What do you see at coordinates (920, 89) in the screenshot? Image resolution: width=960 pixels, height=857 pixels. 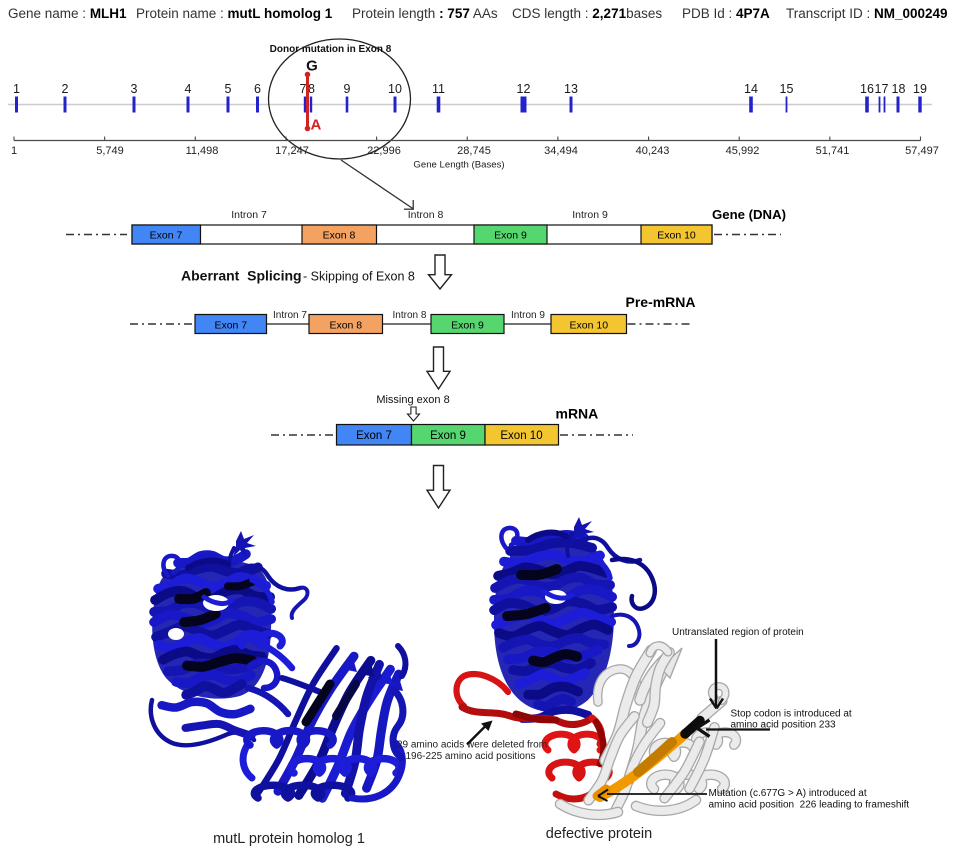 I see `svg-text: 19` at bounding box center [920, 89].